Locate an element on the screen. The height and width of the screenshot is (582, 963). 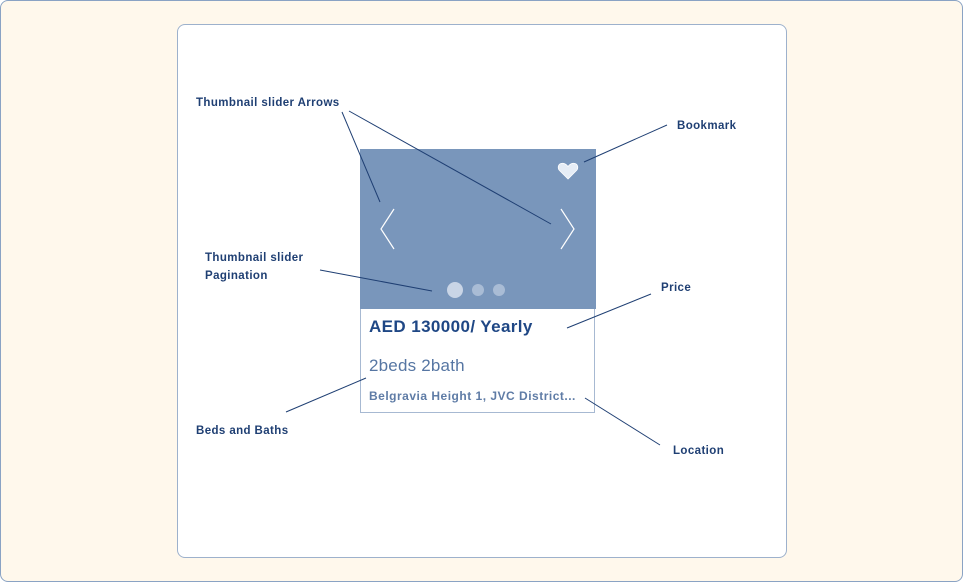
chevron-left-icon is located at coordinates (388, 229).